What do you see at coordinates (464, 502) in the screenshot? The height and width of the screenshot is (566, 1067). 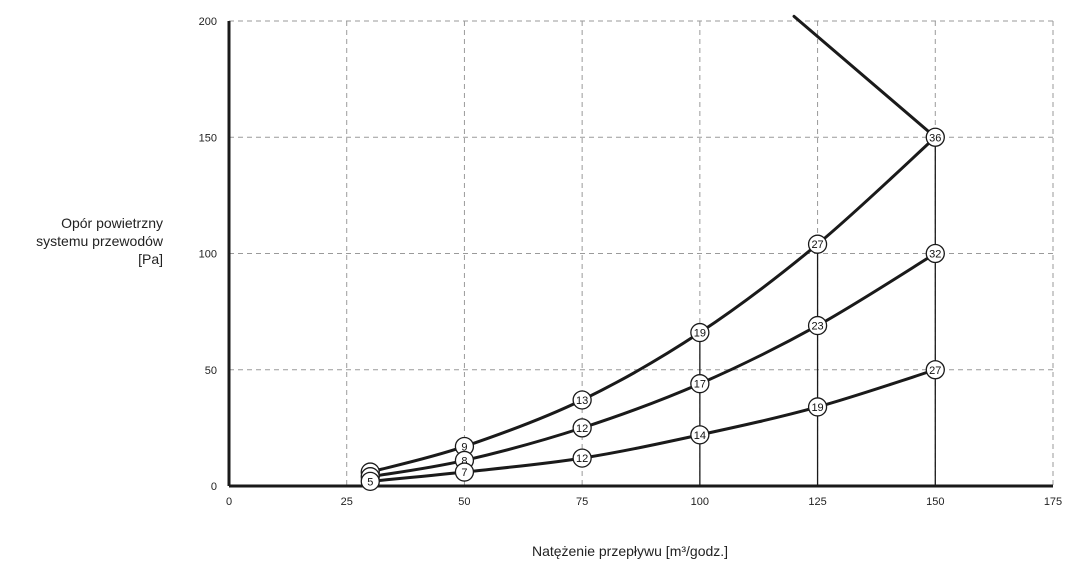 I see `x-tick-label: 50` at bounding box center [464, 502].